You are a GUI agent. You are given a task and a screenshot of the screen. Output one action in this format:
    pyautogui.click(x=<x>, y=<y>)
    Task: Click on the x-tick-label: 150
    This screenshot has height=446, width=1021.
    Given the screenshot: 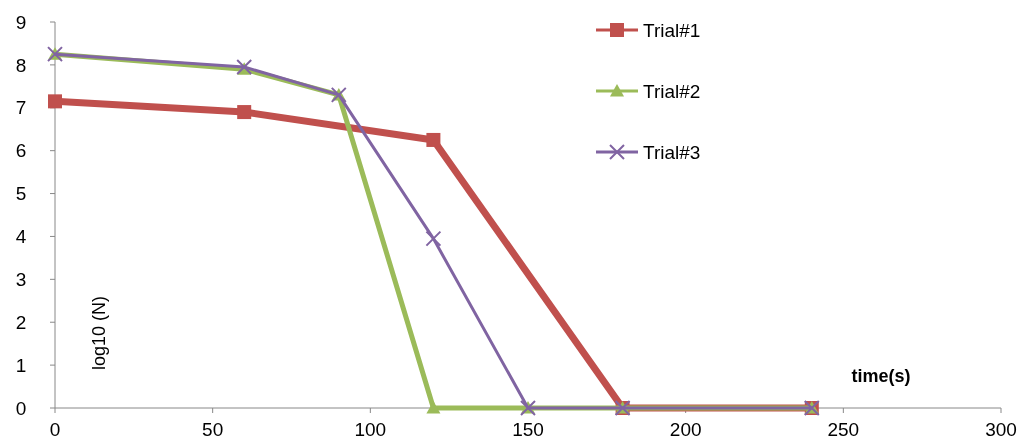 What is the action you would take?
    pyautogui.click(x=528, y=429)
    